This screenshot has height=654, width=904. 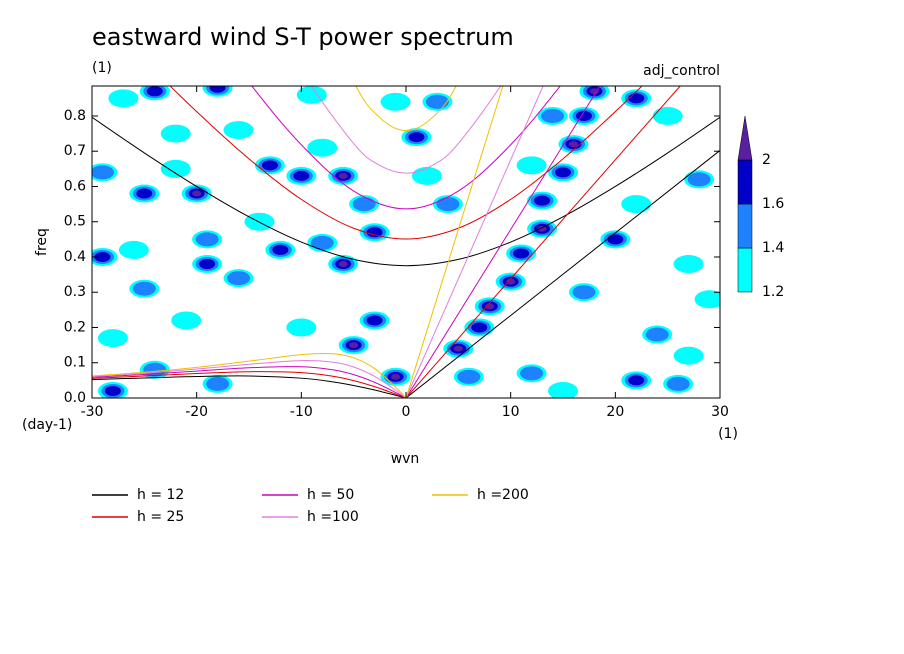 What do you see at coordinates (92, 412) in the screenshot?
I see `x-tick-label: -30` at bounding box center [92, 412].